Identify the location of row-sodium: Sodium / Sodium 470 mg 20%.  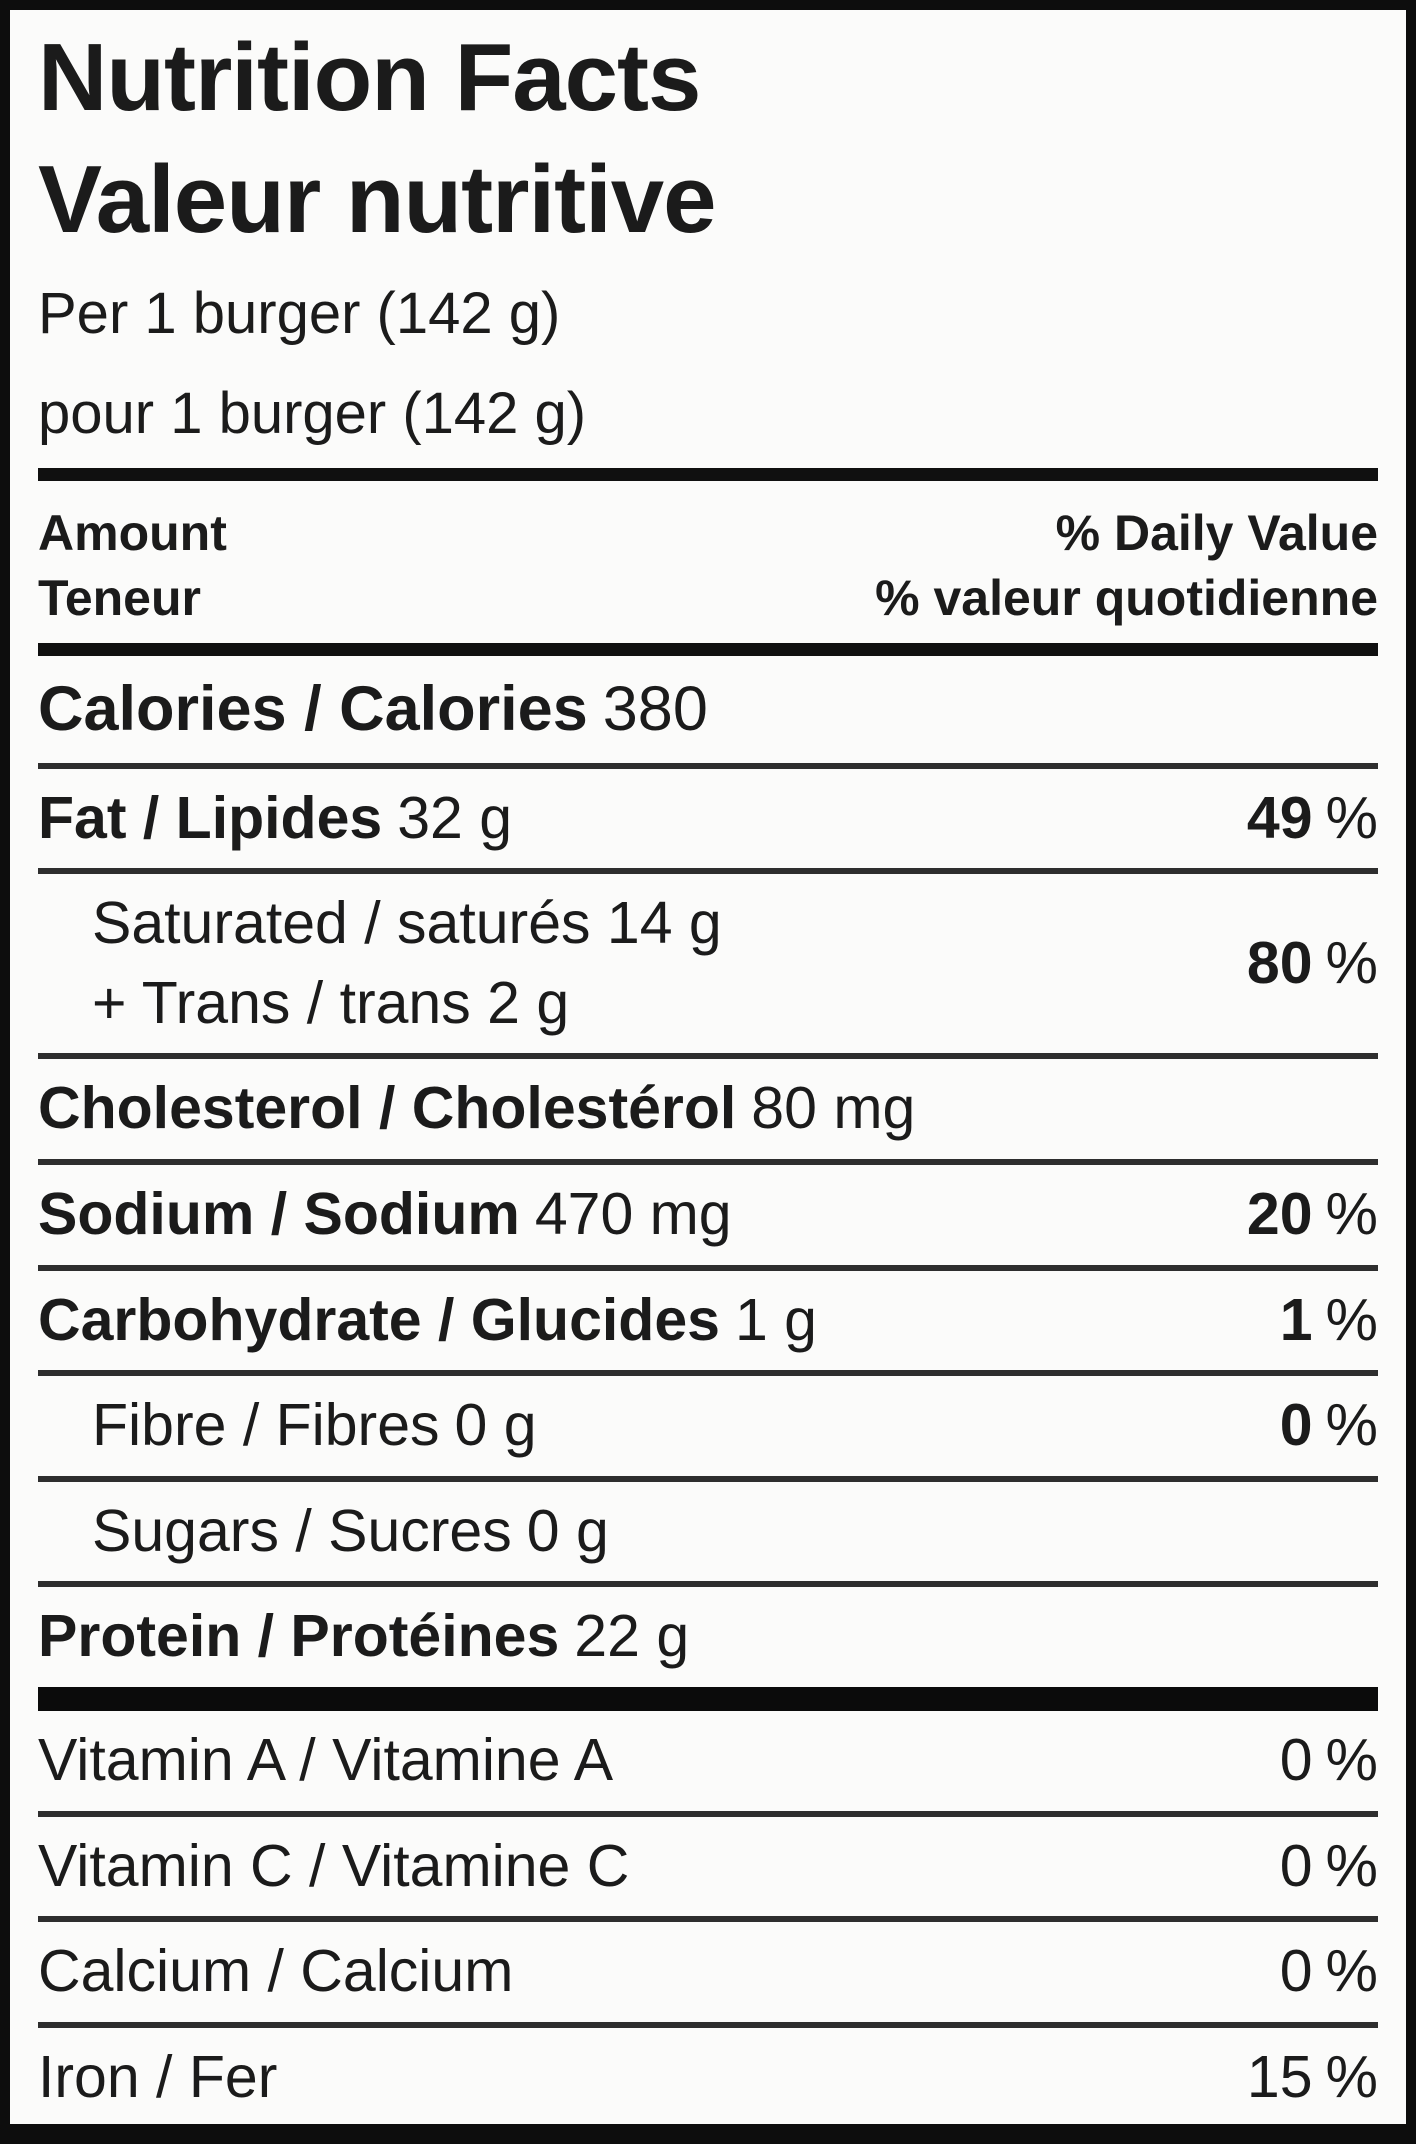
(708, 1215).